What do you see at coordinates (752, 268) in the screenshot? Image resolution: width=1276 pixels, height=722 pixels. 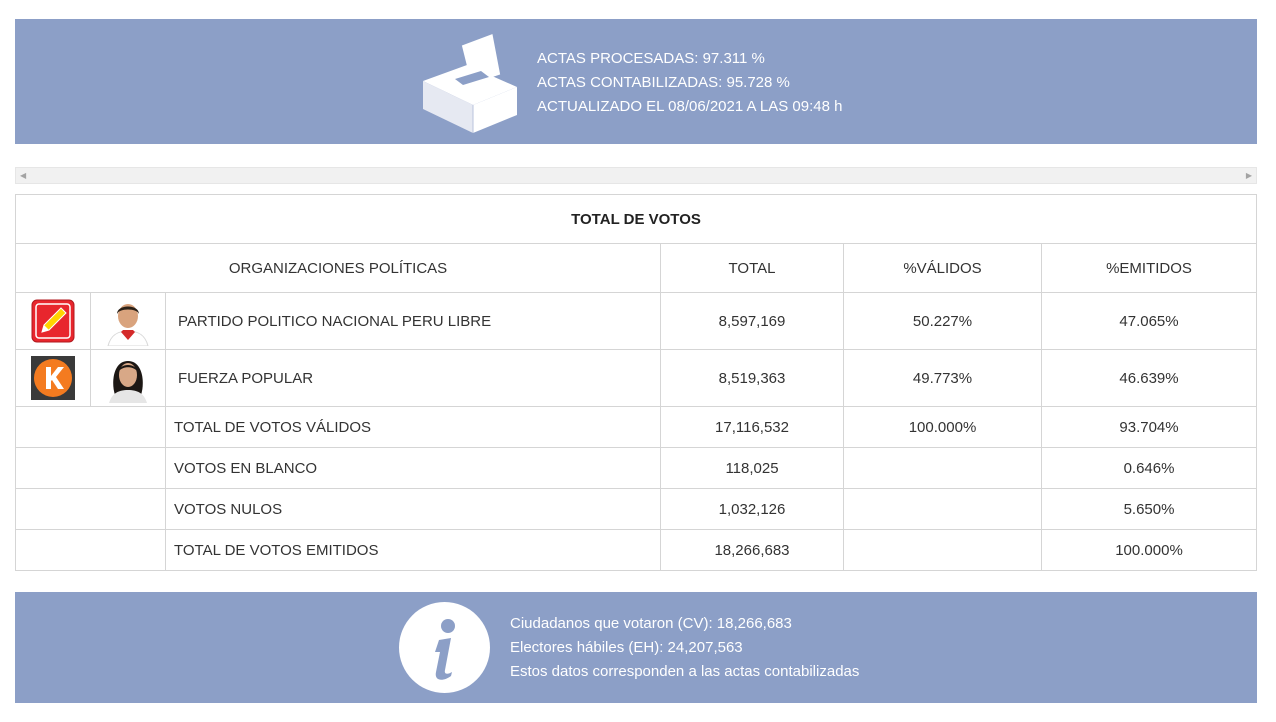 I see `column-header-total: TOTAL` at bounding box center [752, 268].